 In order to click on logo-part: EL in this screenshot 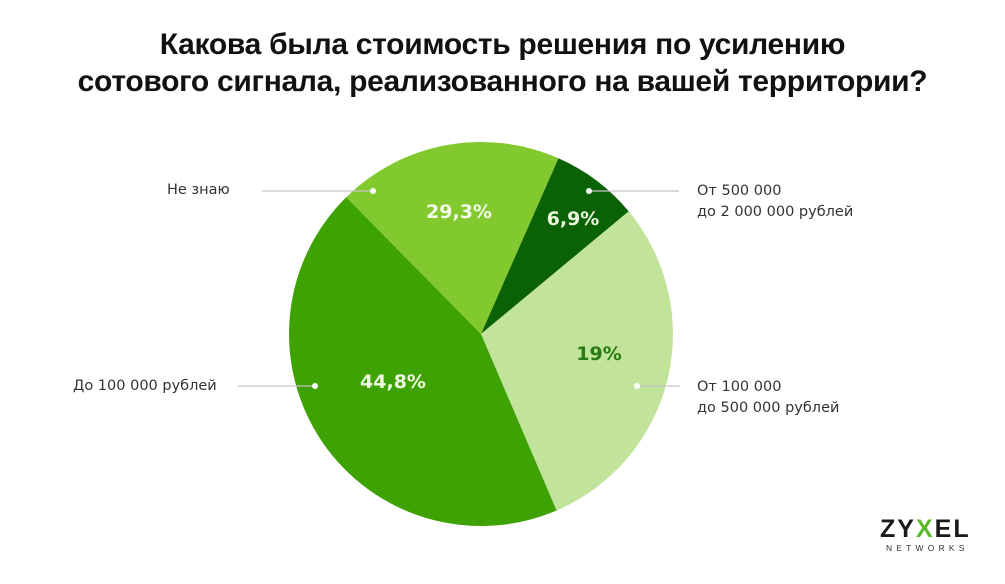, I will do `click(952, 529)`.